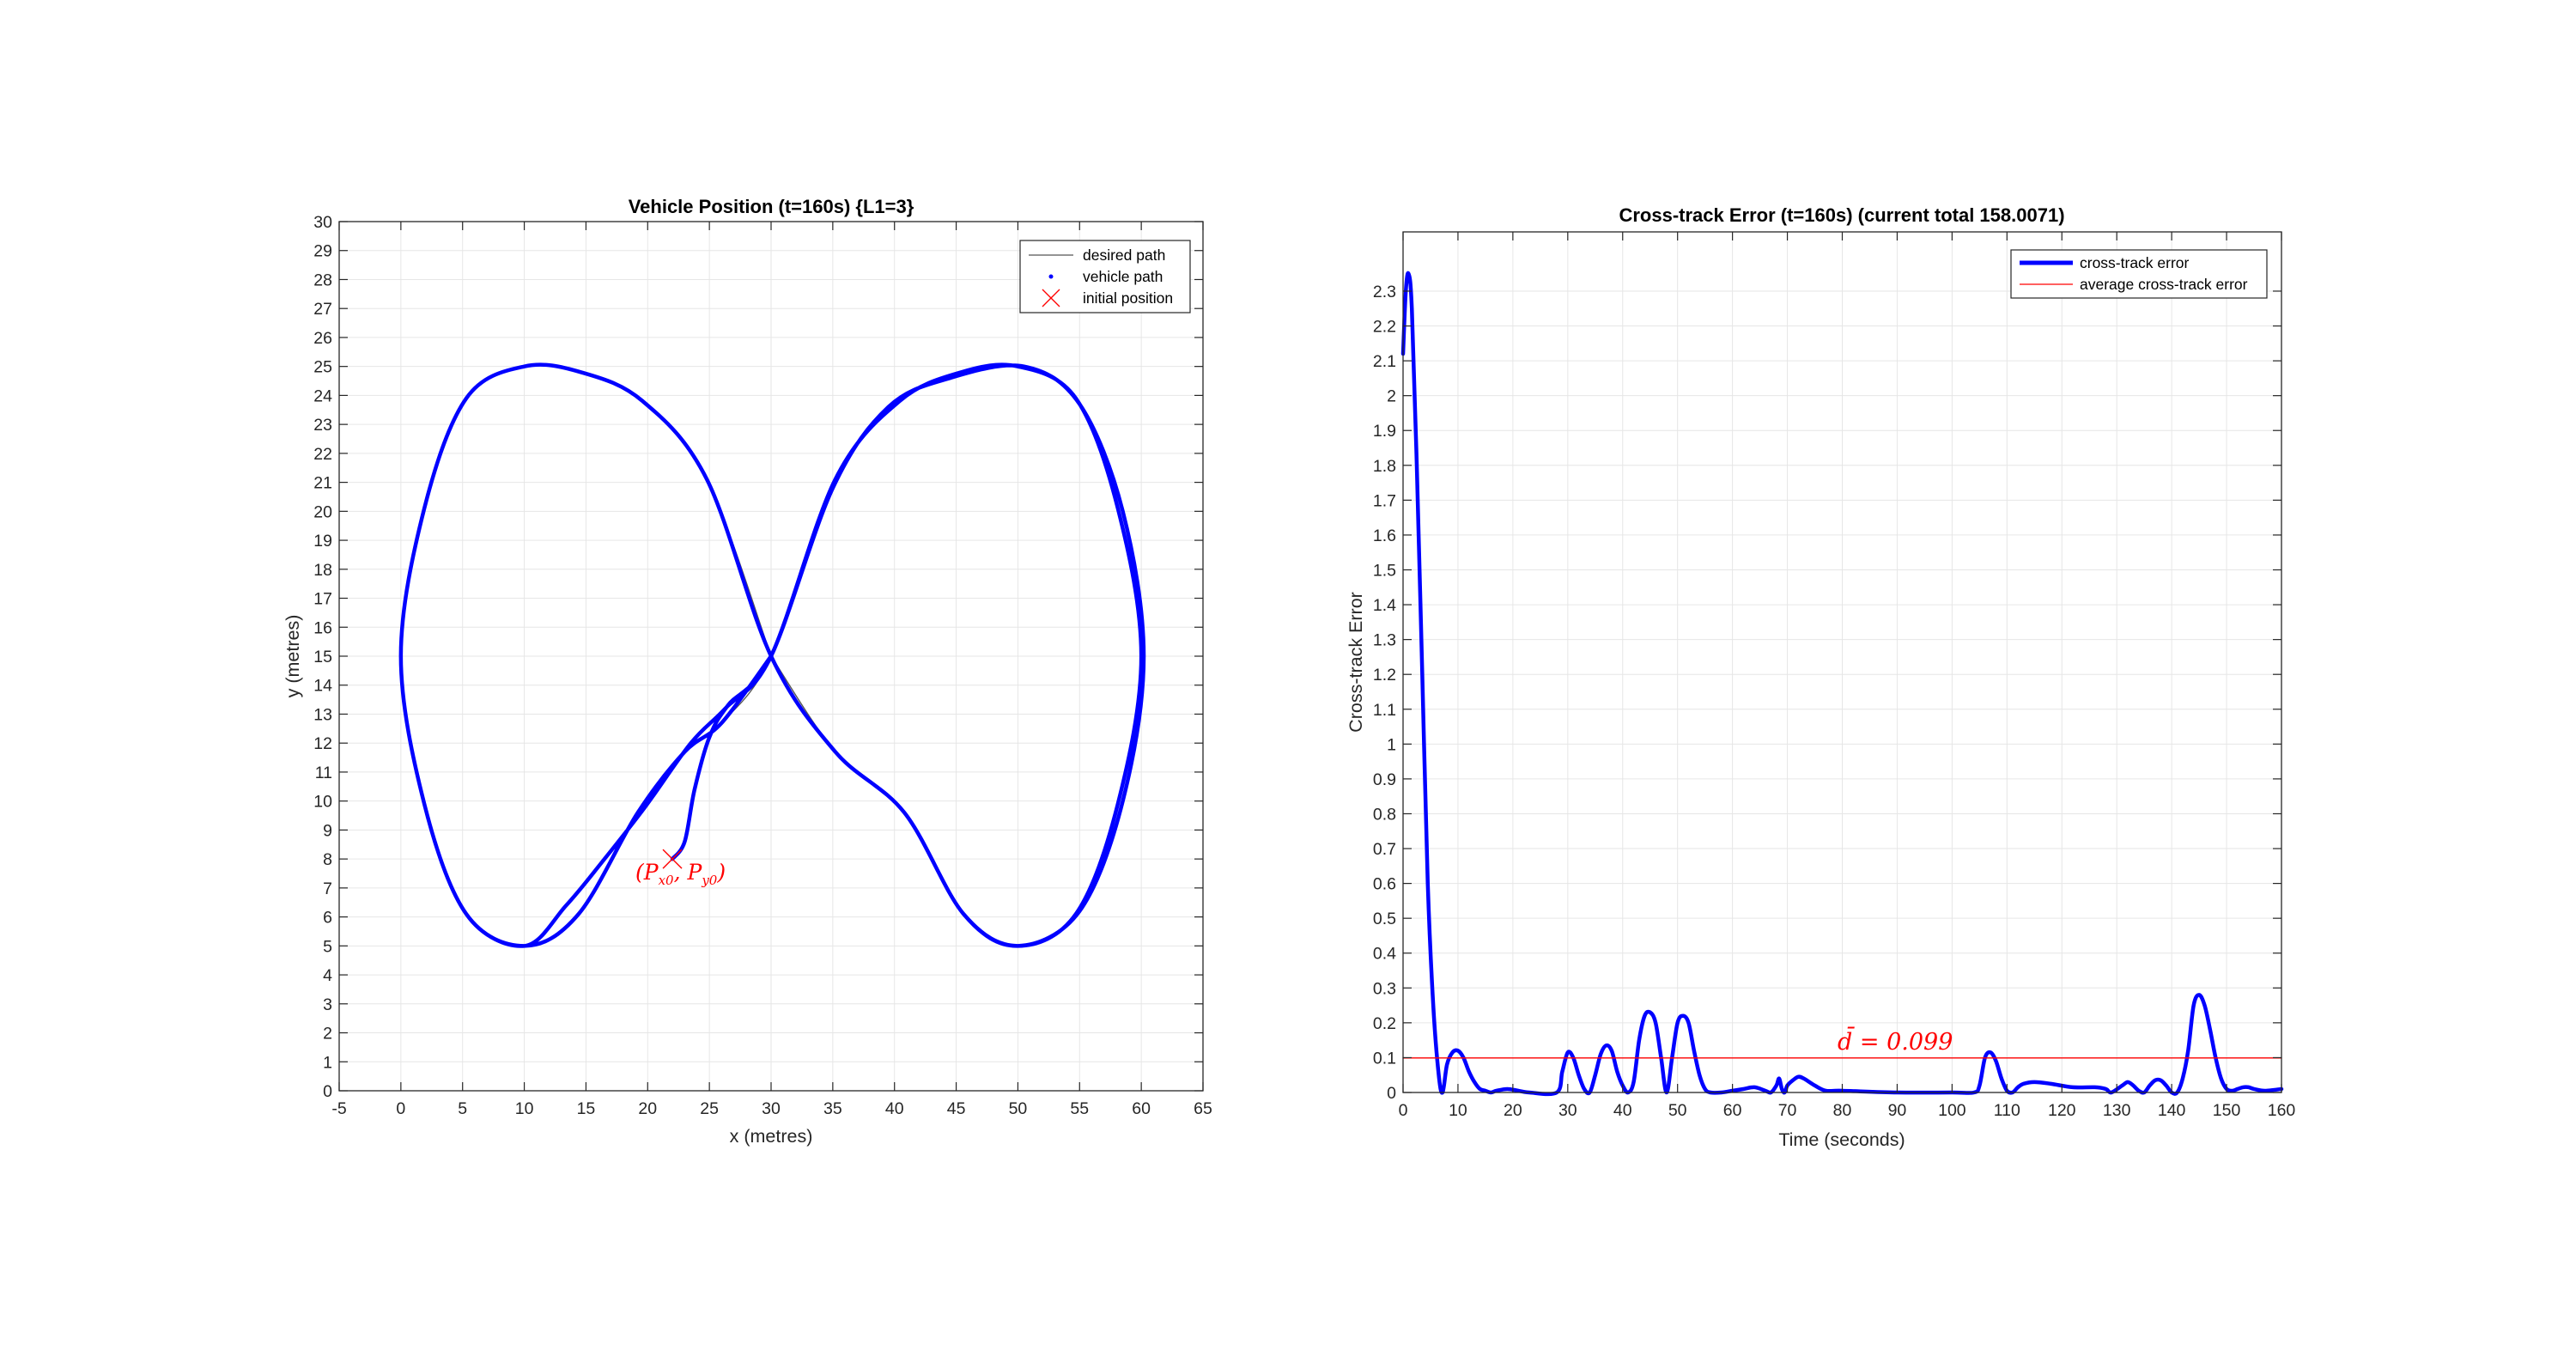 This screenshot has height=1351, width=2576. What do you see at coordinates (2164, 284) in the screenshot?
I see `legend-average-error-label: average cross-track error` at bounding box center [2164, 284].